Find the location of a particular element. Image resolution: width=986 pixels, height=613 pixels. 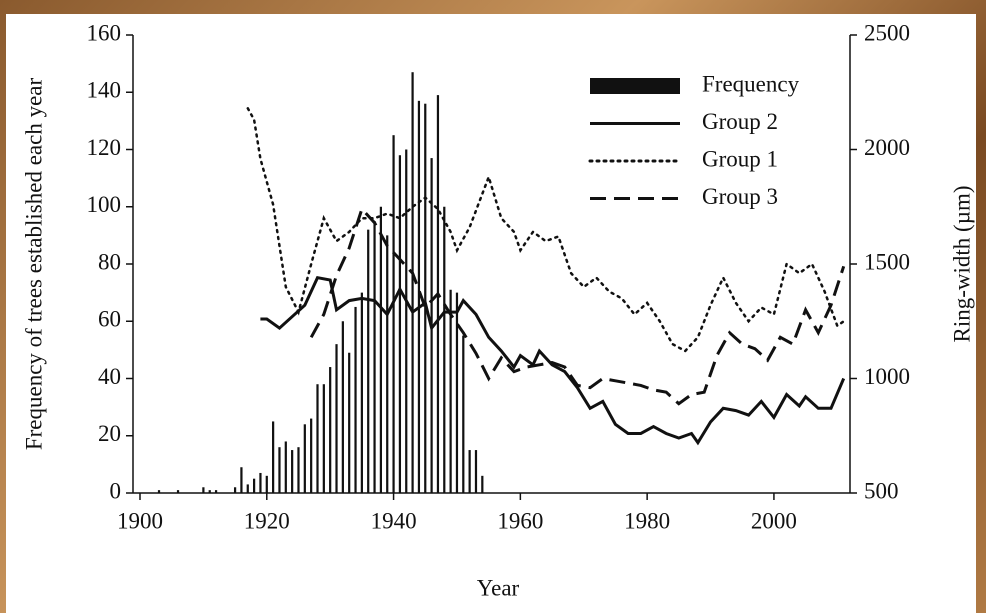

x-tick-label: 1920 is located at coordinates (267, 520).